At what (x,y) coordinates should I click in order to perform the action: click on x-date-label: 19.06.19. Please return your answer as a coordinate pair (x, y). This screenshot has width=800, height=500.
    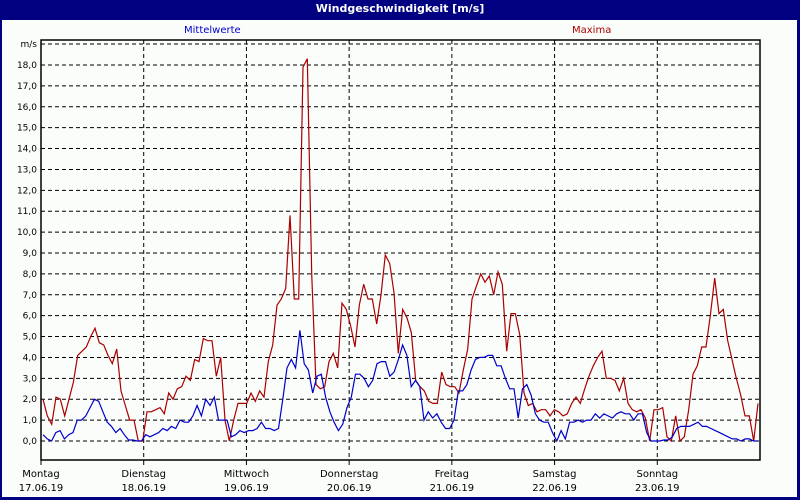
    Looking at the image, I should click on (246, 488).